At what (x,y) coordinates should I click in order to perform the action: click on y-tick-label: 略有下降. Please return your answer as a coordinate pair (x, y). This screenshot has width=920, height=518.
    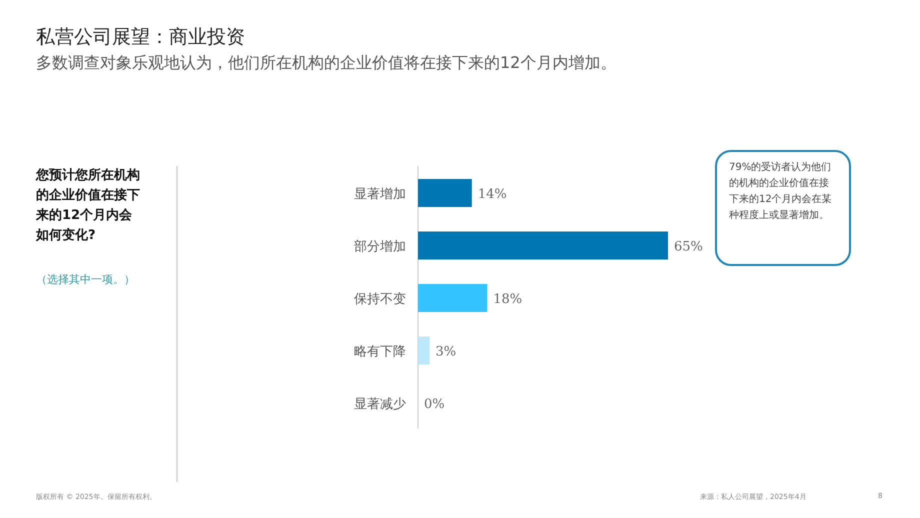
    Looking at the image, I should click on (380, 352).